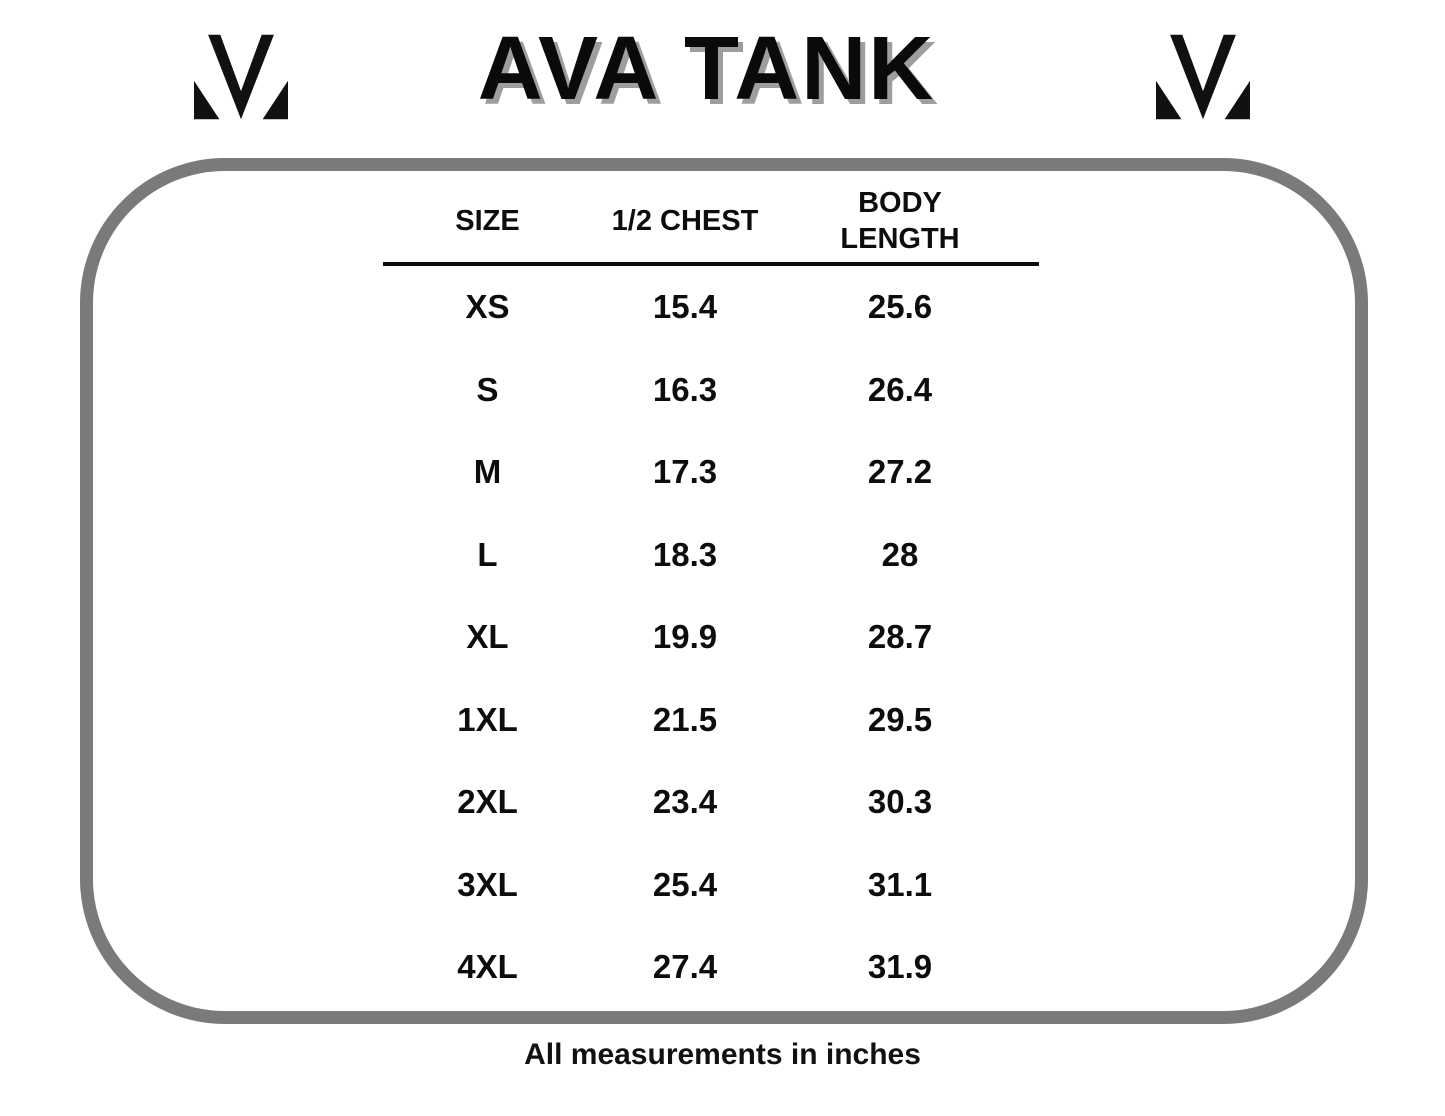  I want to click on column-header-size: SIZE, so click(487, 220).